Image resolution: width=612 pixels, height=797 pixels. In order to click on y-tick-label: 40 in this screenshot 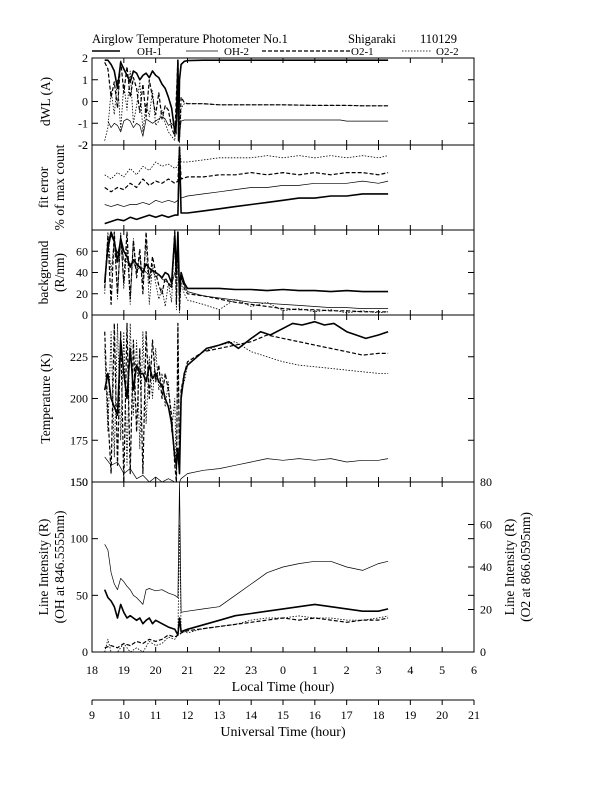, I will do `click(82, 273)`.